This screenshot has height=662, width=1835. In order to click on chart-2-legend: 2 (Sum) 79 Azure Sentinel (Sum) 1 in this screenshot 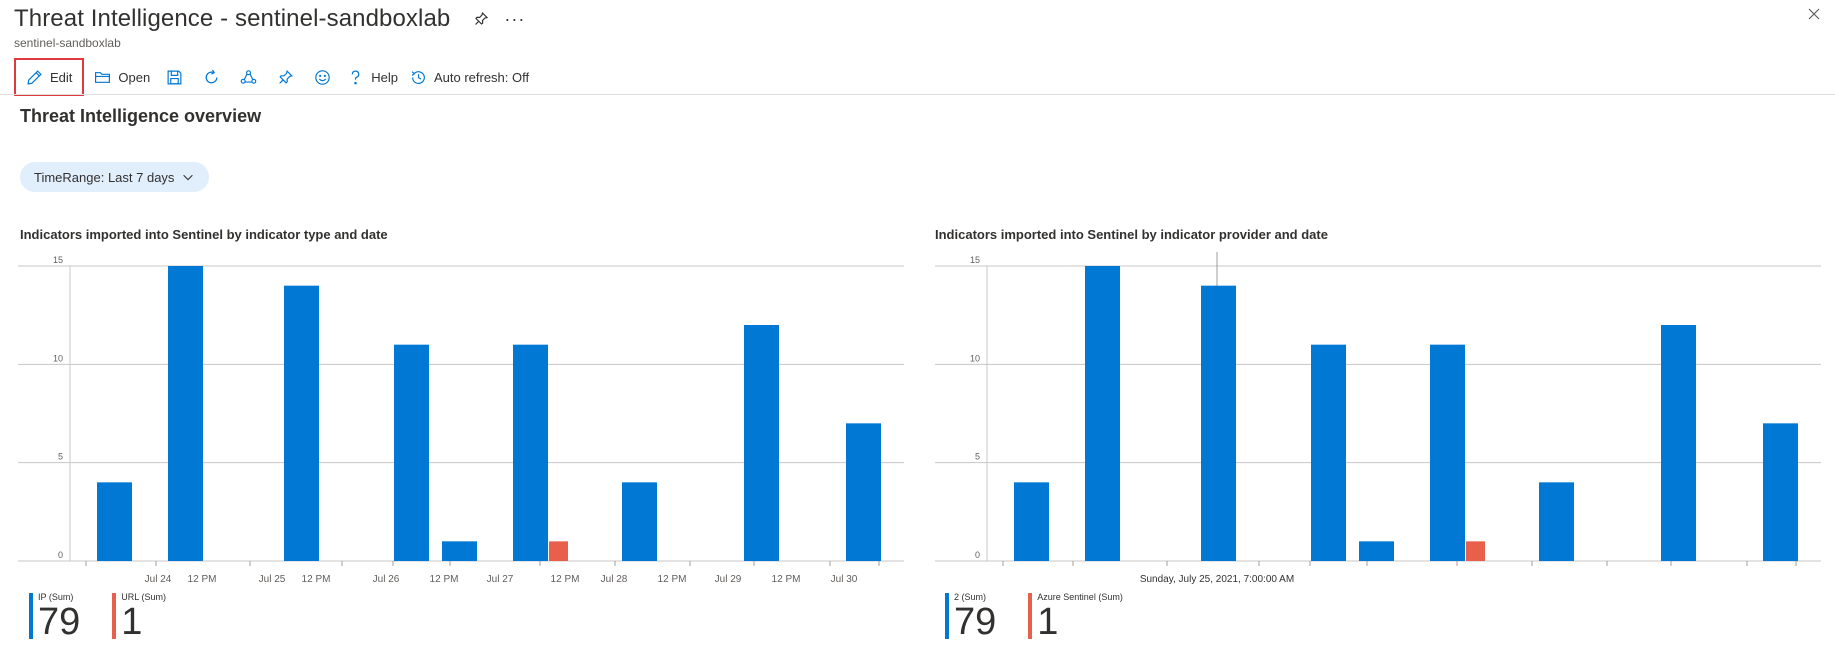, I will do `click(1050, 616)`.